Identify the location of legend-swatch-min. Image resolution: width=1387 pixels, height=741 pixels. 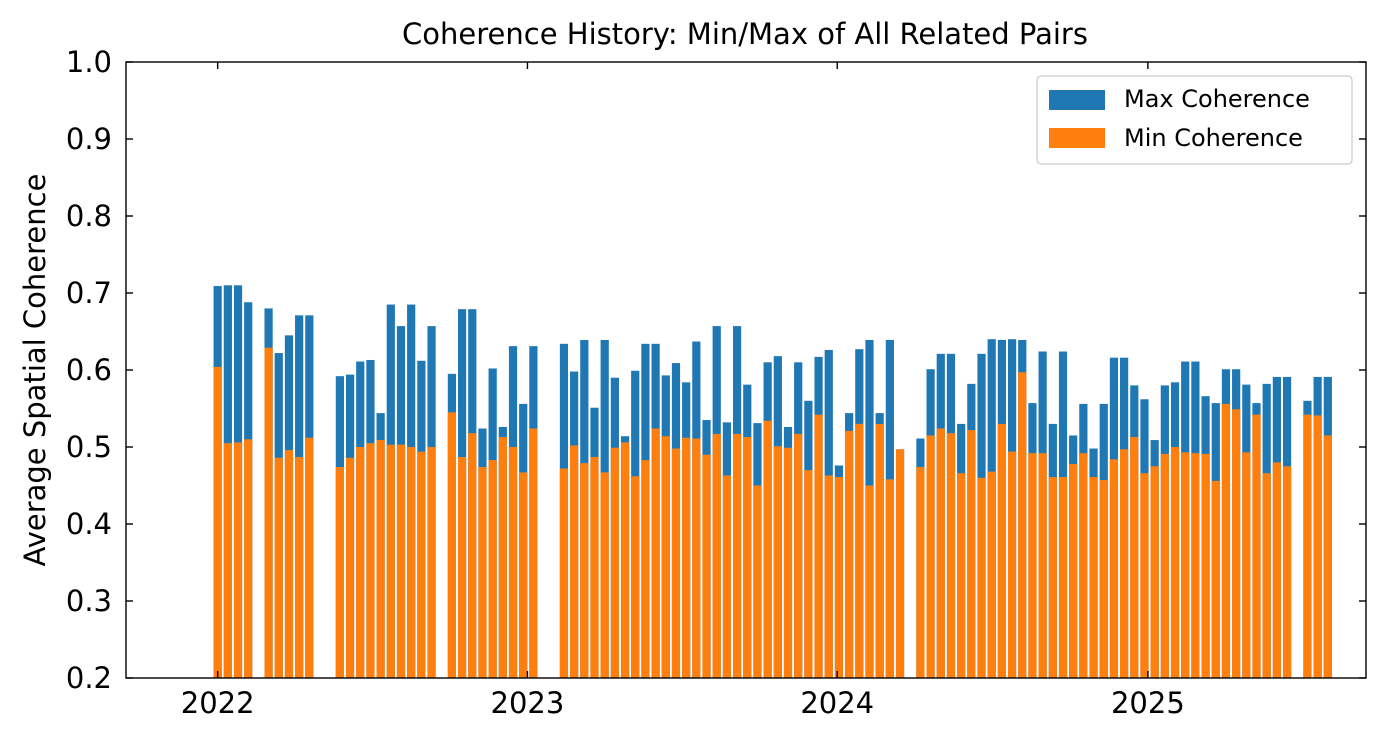
(1077, 138).